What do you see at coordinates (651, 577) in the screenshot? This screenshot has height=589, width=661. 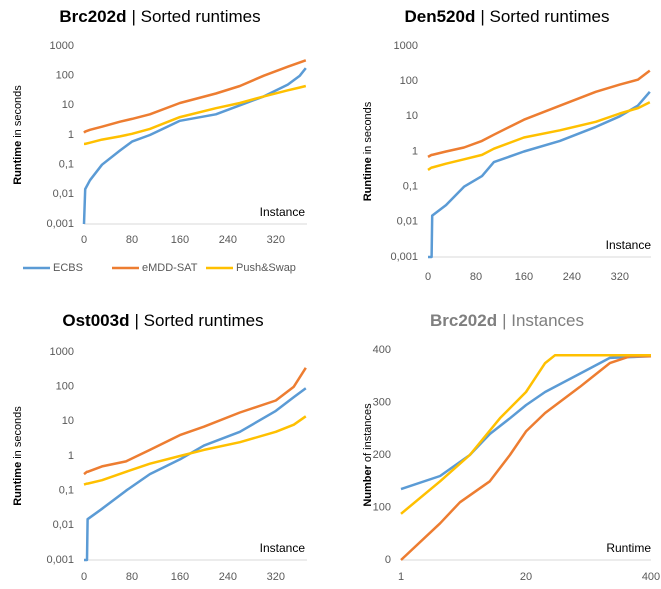 I see `x-tick-label: 400` at bounding box center [651, 577].